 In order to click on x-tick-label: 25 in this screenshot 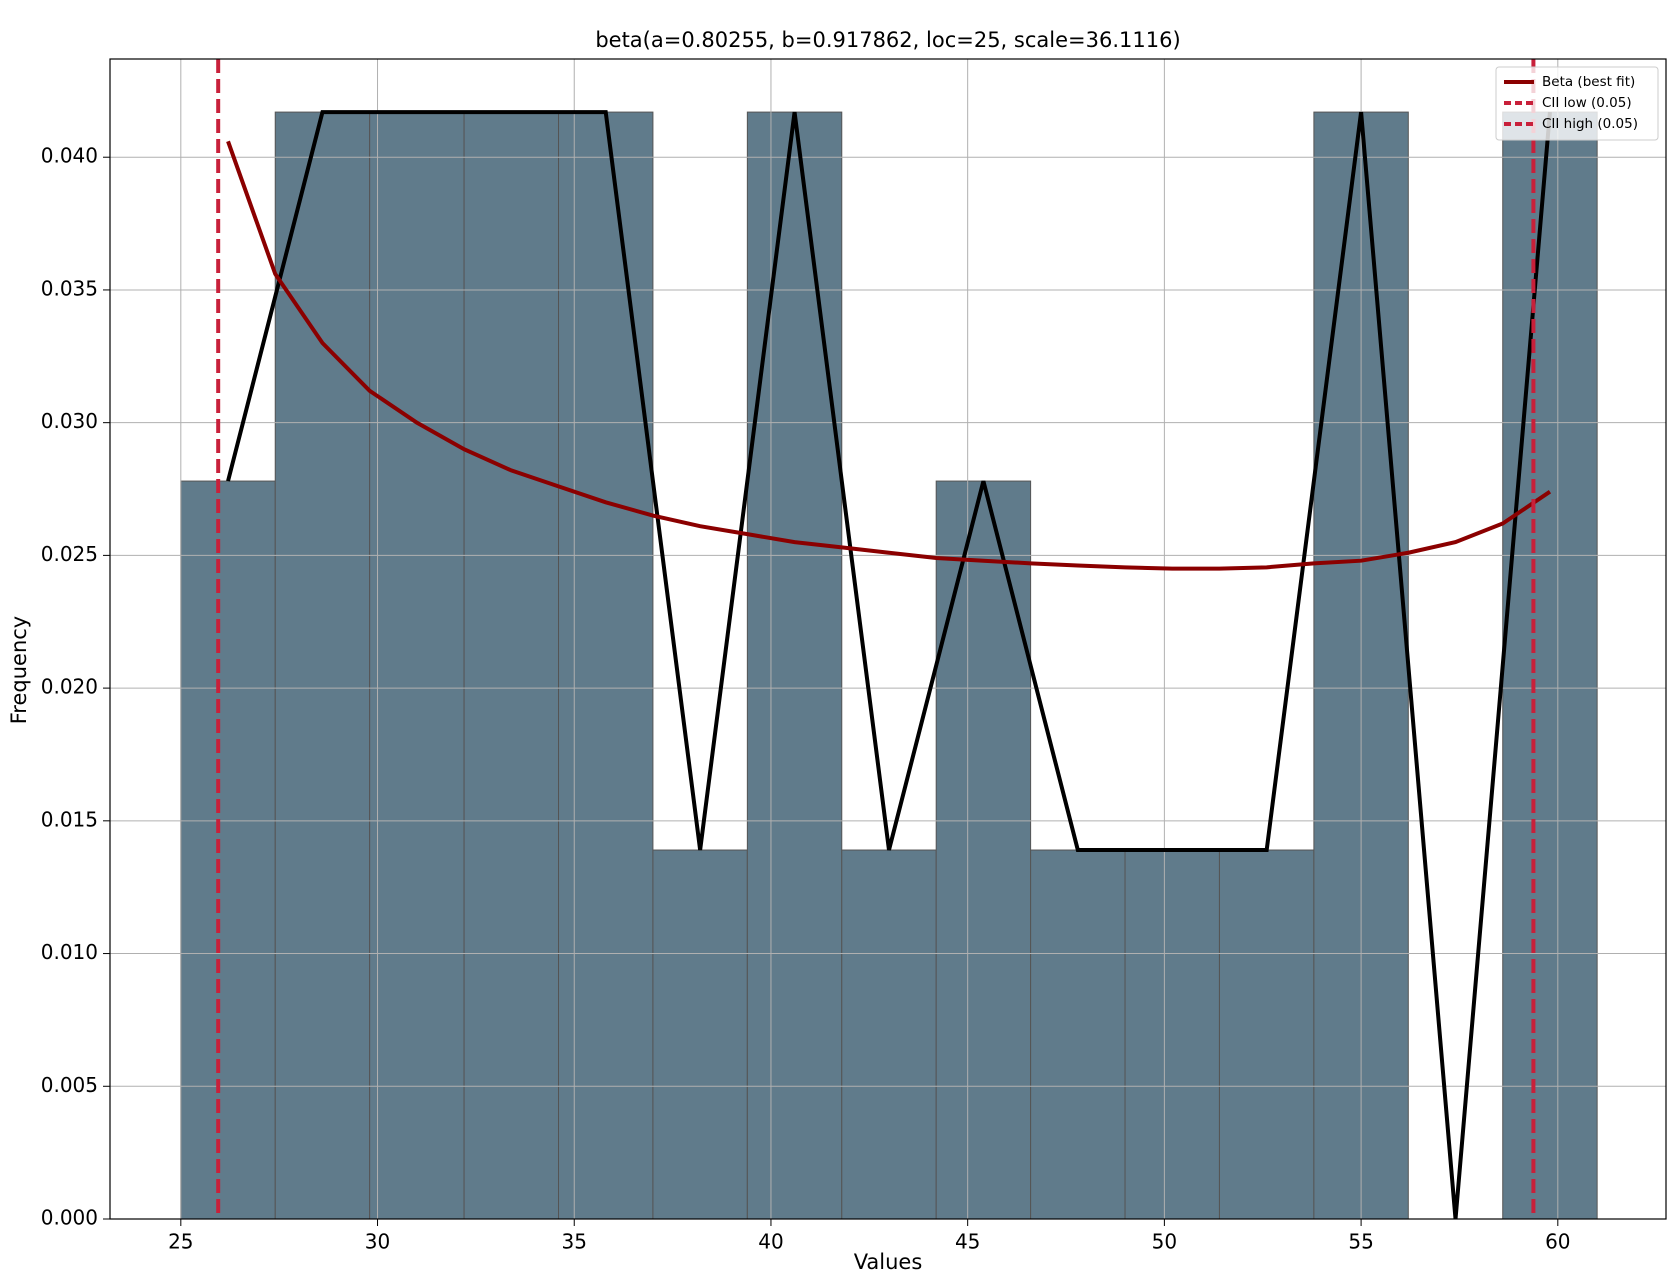, I will do `click(180, 1242)`.